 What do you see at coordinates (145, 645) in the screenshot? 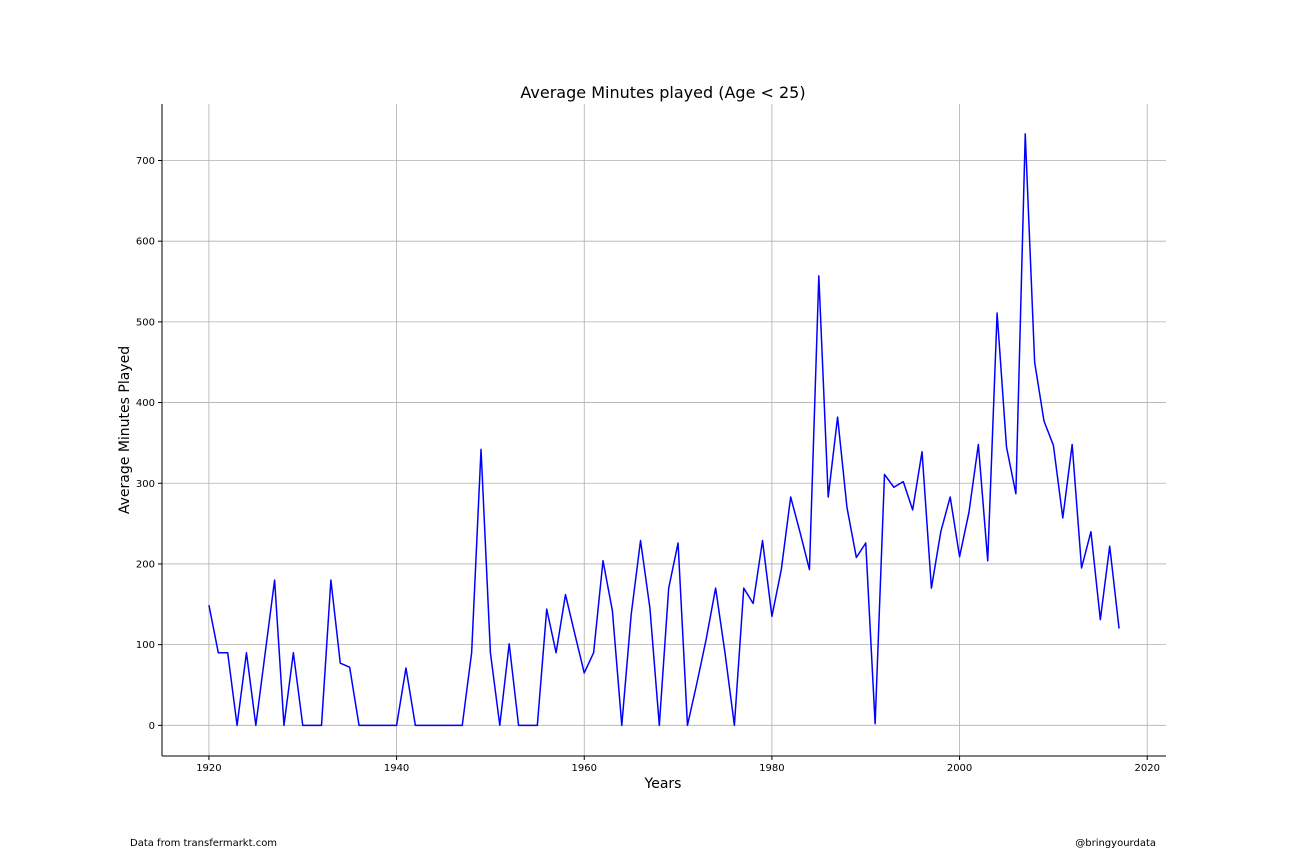
I see `y-tick-label: 100` at bounding box center [145, 645].